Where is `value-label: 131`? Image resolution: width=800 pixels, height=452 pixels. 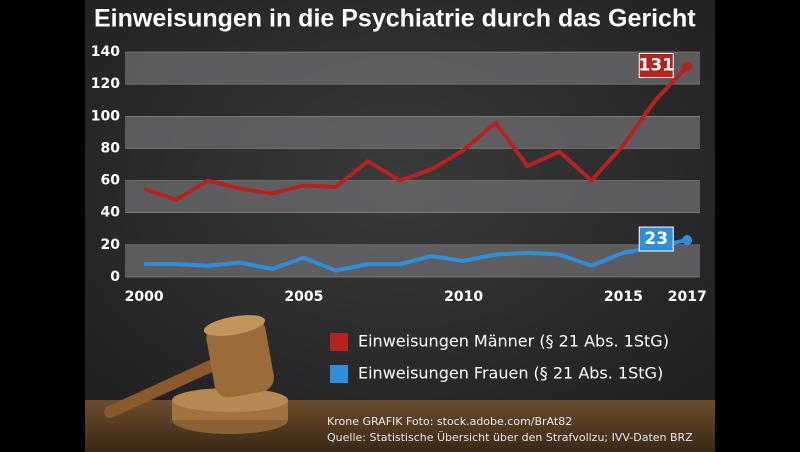 value-label: 131 is located at coordinates (656, 65).